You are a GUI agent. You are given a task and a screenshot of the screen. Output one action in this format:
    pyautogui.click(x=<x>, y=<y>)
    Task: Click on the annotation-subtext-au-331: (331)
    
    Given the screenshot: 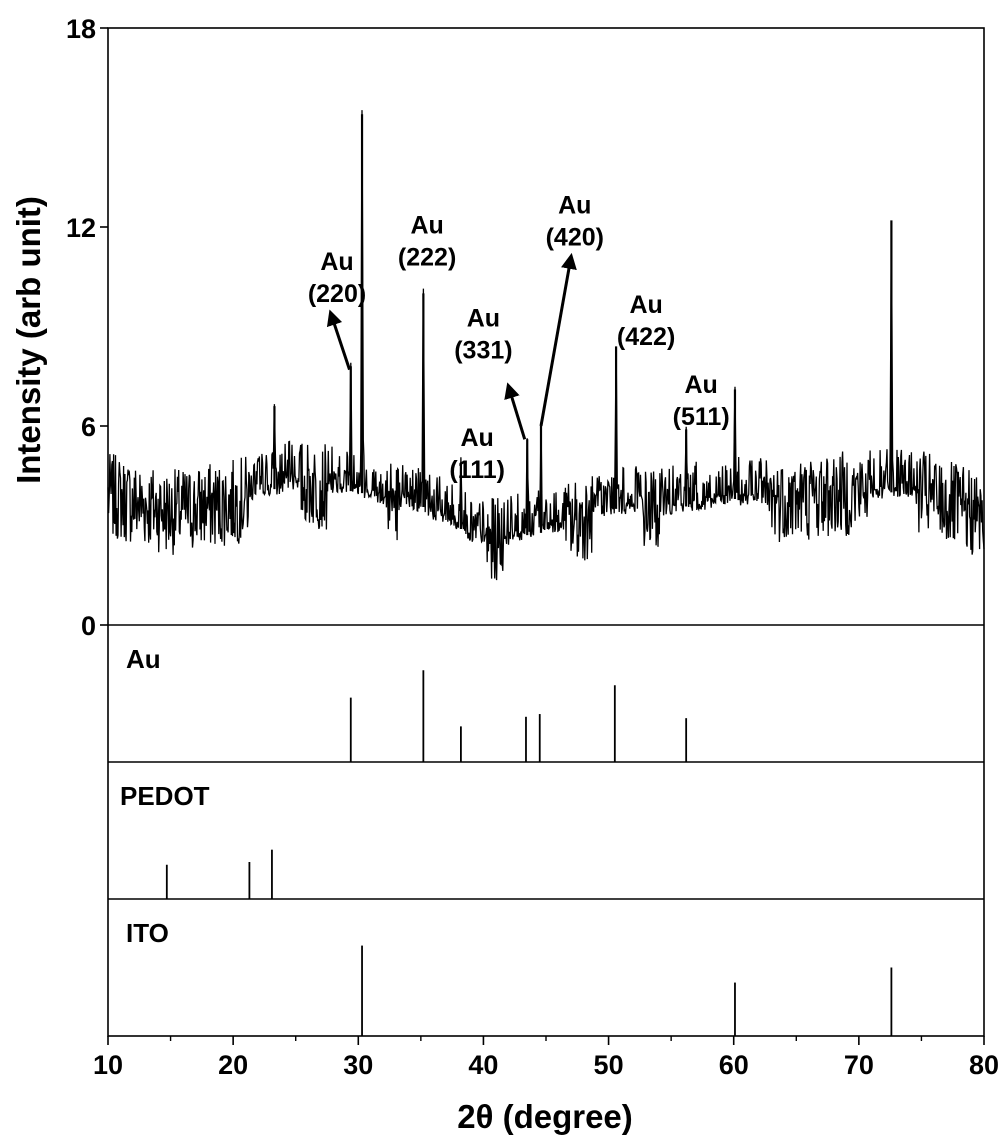 What is the action you would take?
    pyautogui.click(x=483, y=351)
    